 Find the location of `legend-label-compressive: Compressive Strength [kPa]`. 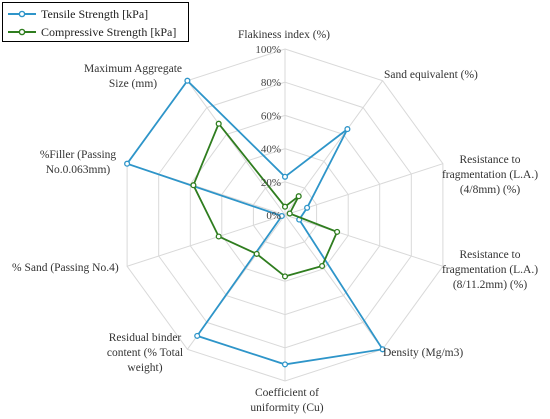

legend-label-compressive: Compressive Strength [kPa] is located at coordinates (109, 31).